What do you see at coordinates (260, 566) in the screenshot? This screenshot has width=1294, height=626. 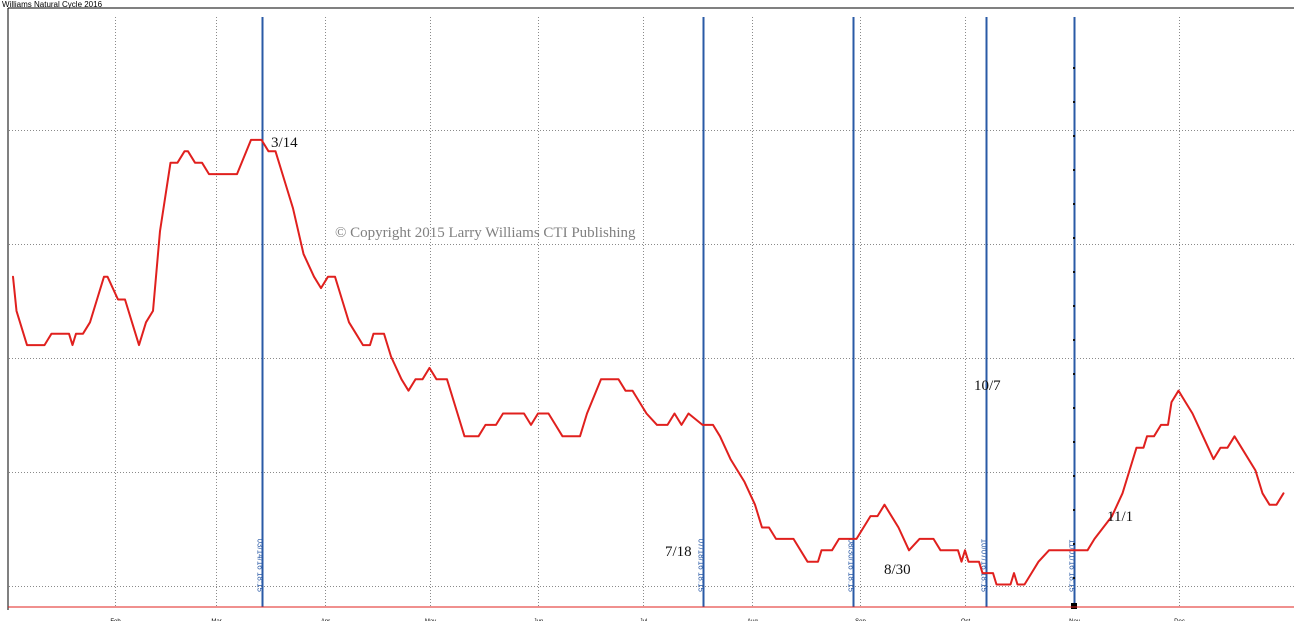 I see `turn-date-label: 03/14/16 18:15` at bounding box center [260, 566].